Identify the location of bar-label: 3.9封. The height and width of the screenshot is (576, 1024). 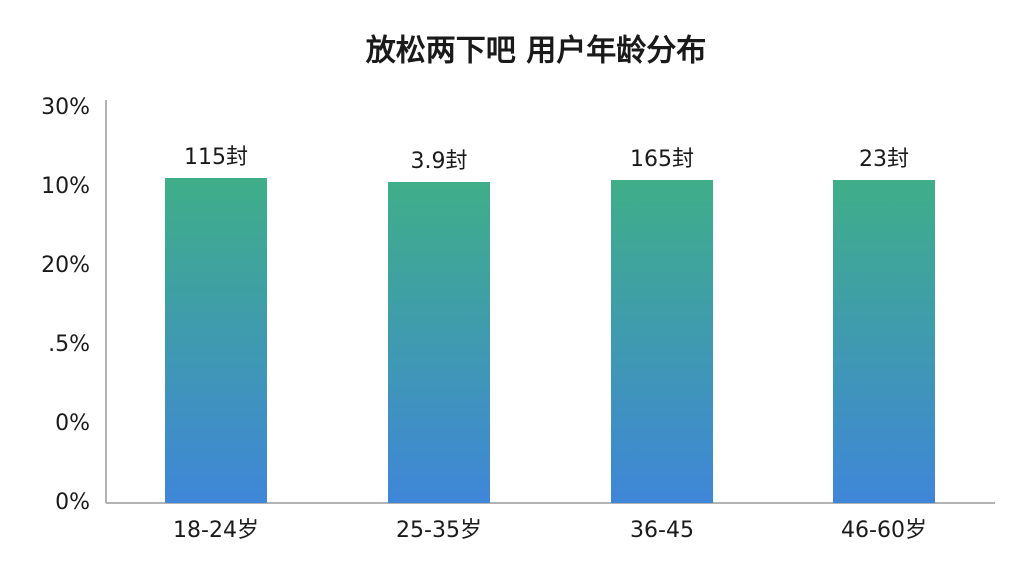
(439, 161).